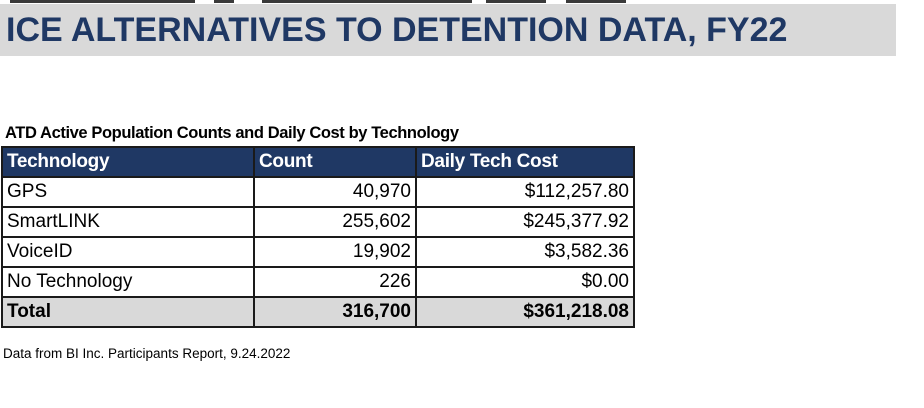  Describe the element at coordinates (525, 312) in the screenshot. I see `total-daily-tech-cost-cell: $361,218.08` at that location.